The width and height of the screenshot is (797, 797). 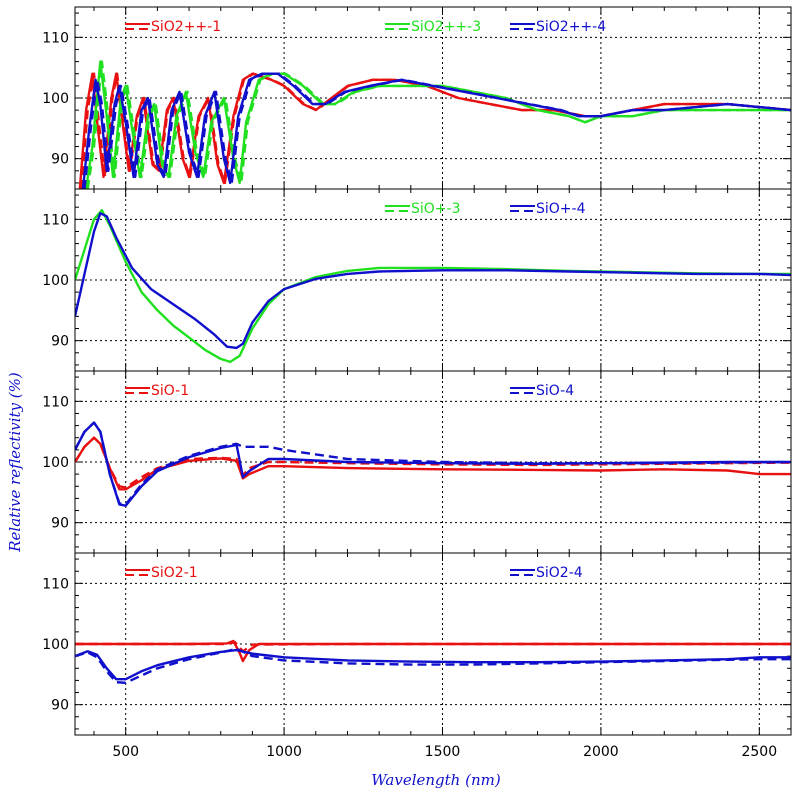 I want to click on x-tick-label: 1500, so click(x=443, y=752).